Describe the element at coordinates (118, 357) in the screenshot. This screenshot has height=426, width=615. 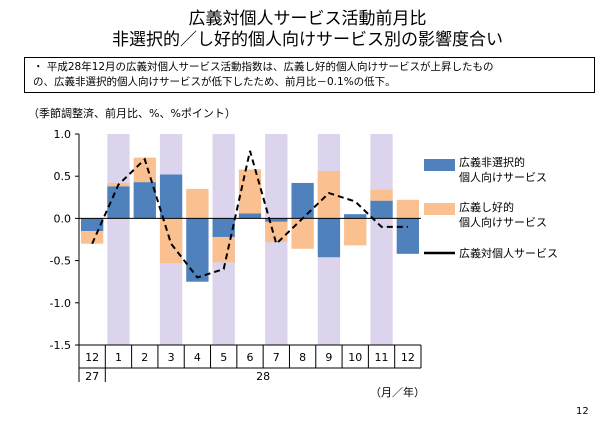
I see `x-tick-label: 1` at that location.